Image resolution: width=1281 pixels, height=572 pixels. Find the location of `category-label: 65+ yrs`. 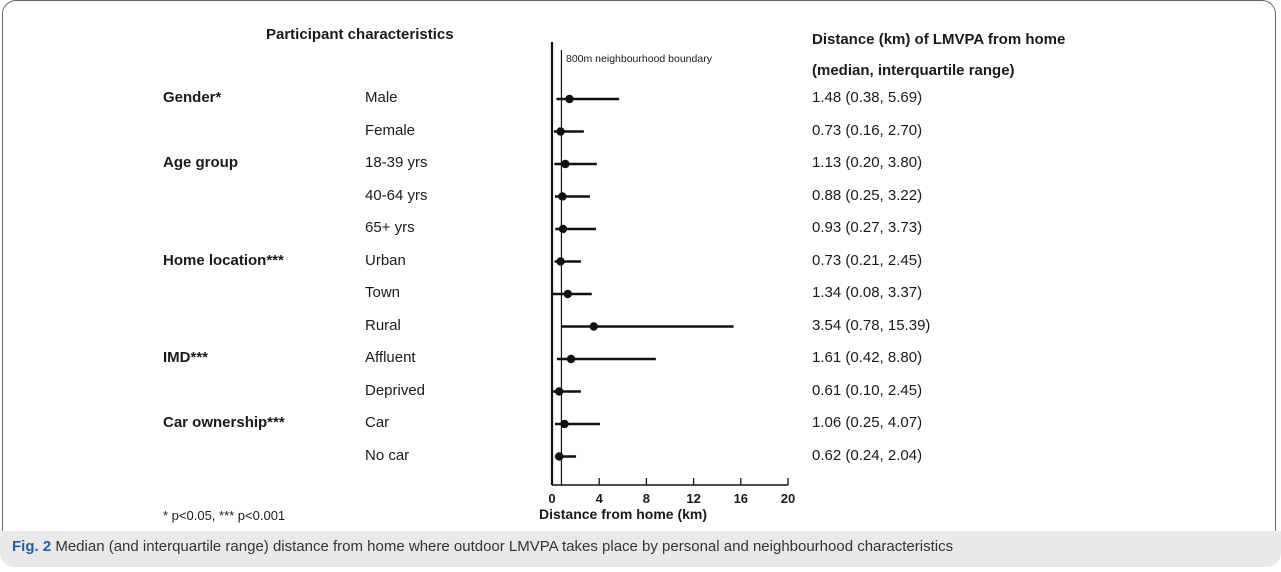

category-label: 65+ yrs is located at coordinates (390, 227).